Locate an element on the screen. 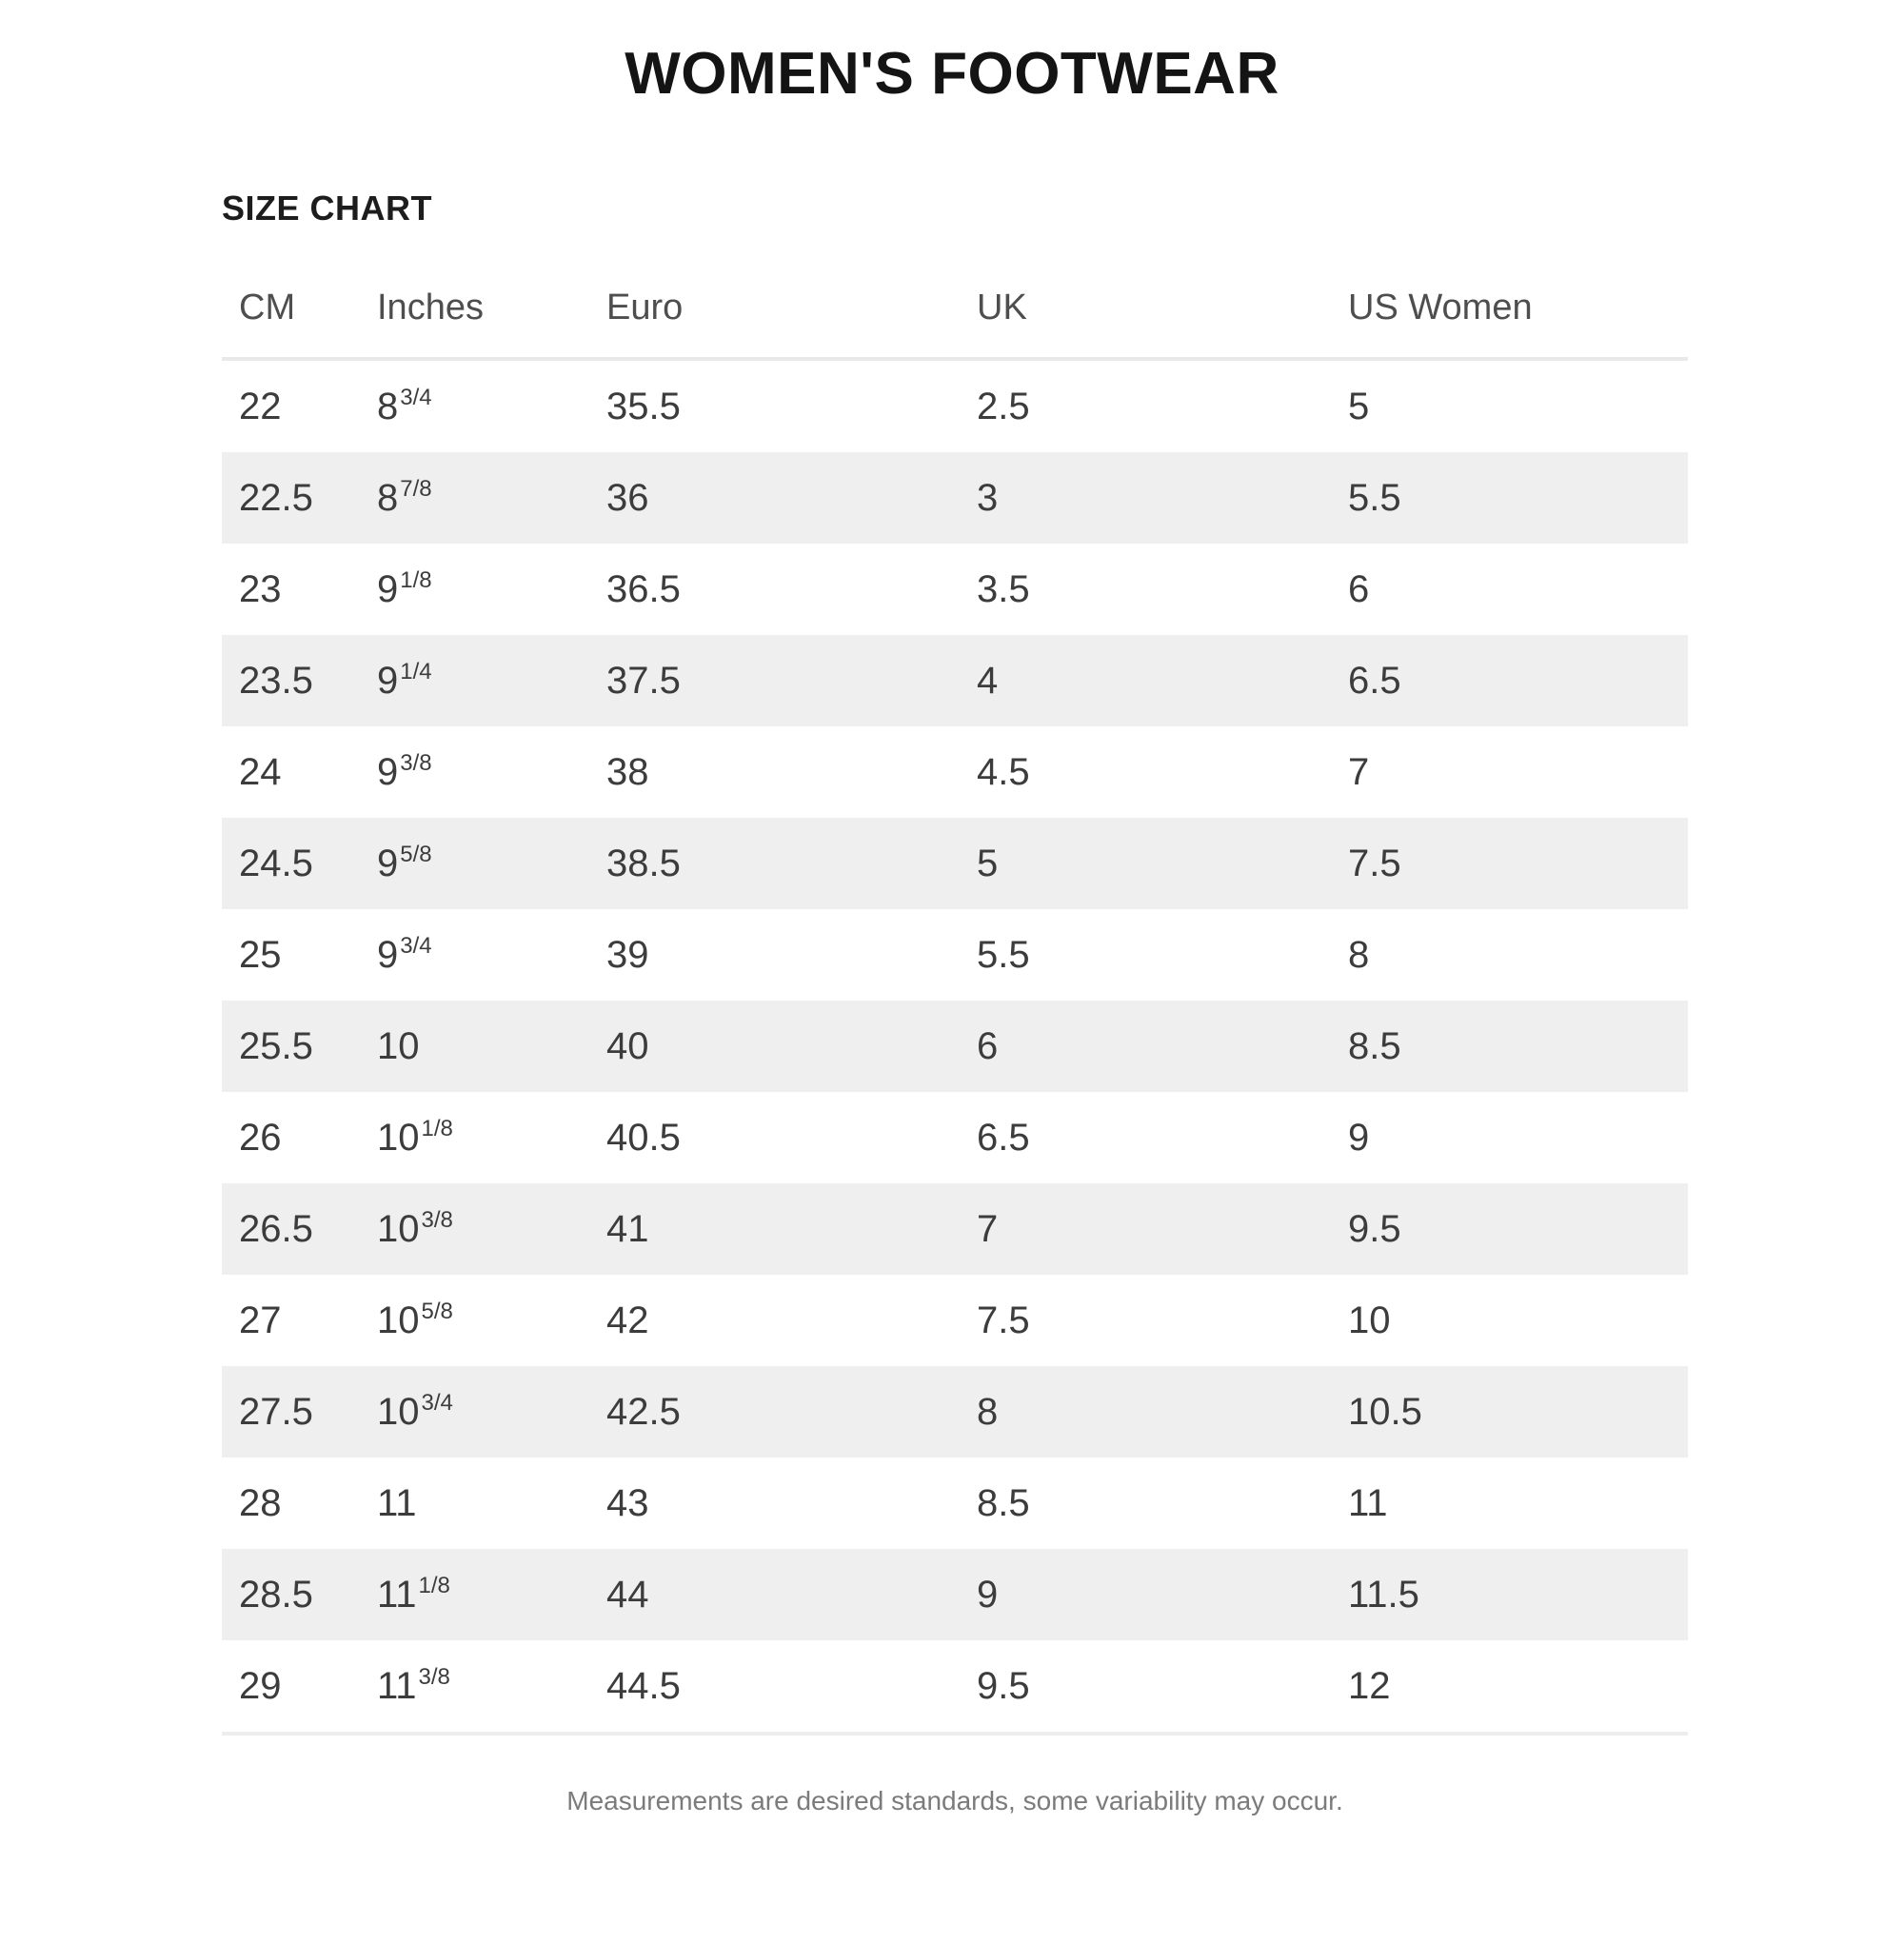  us-women-cell: 6 is located at coordinates (1359, 589).